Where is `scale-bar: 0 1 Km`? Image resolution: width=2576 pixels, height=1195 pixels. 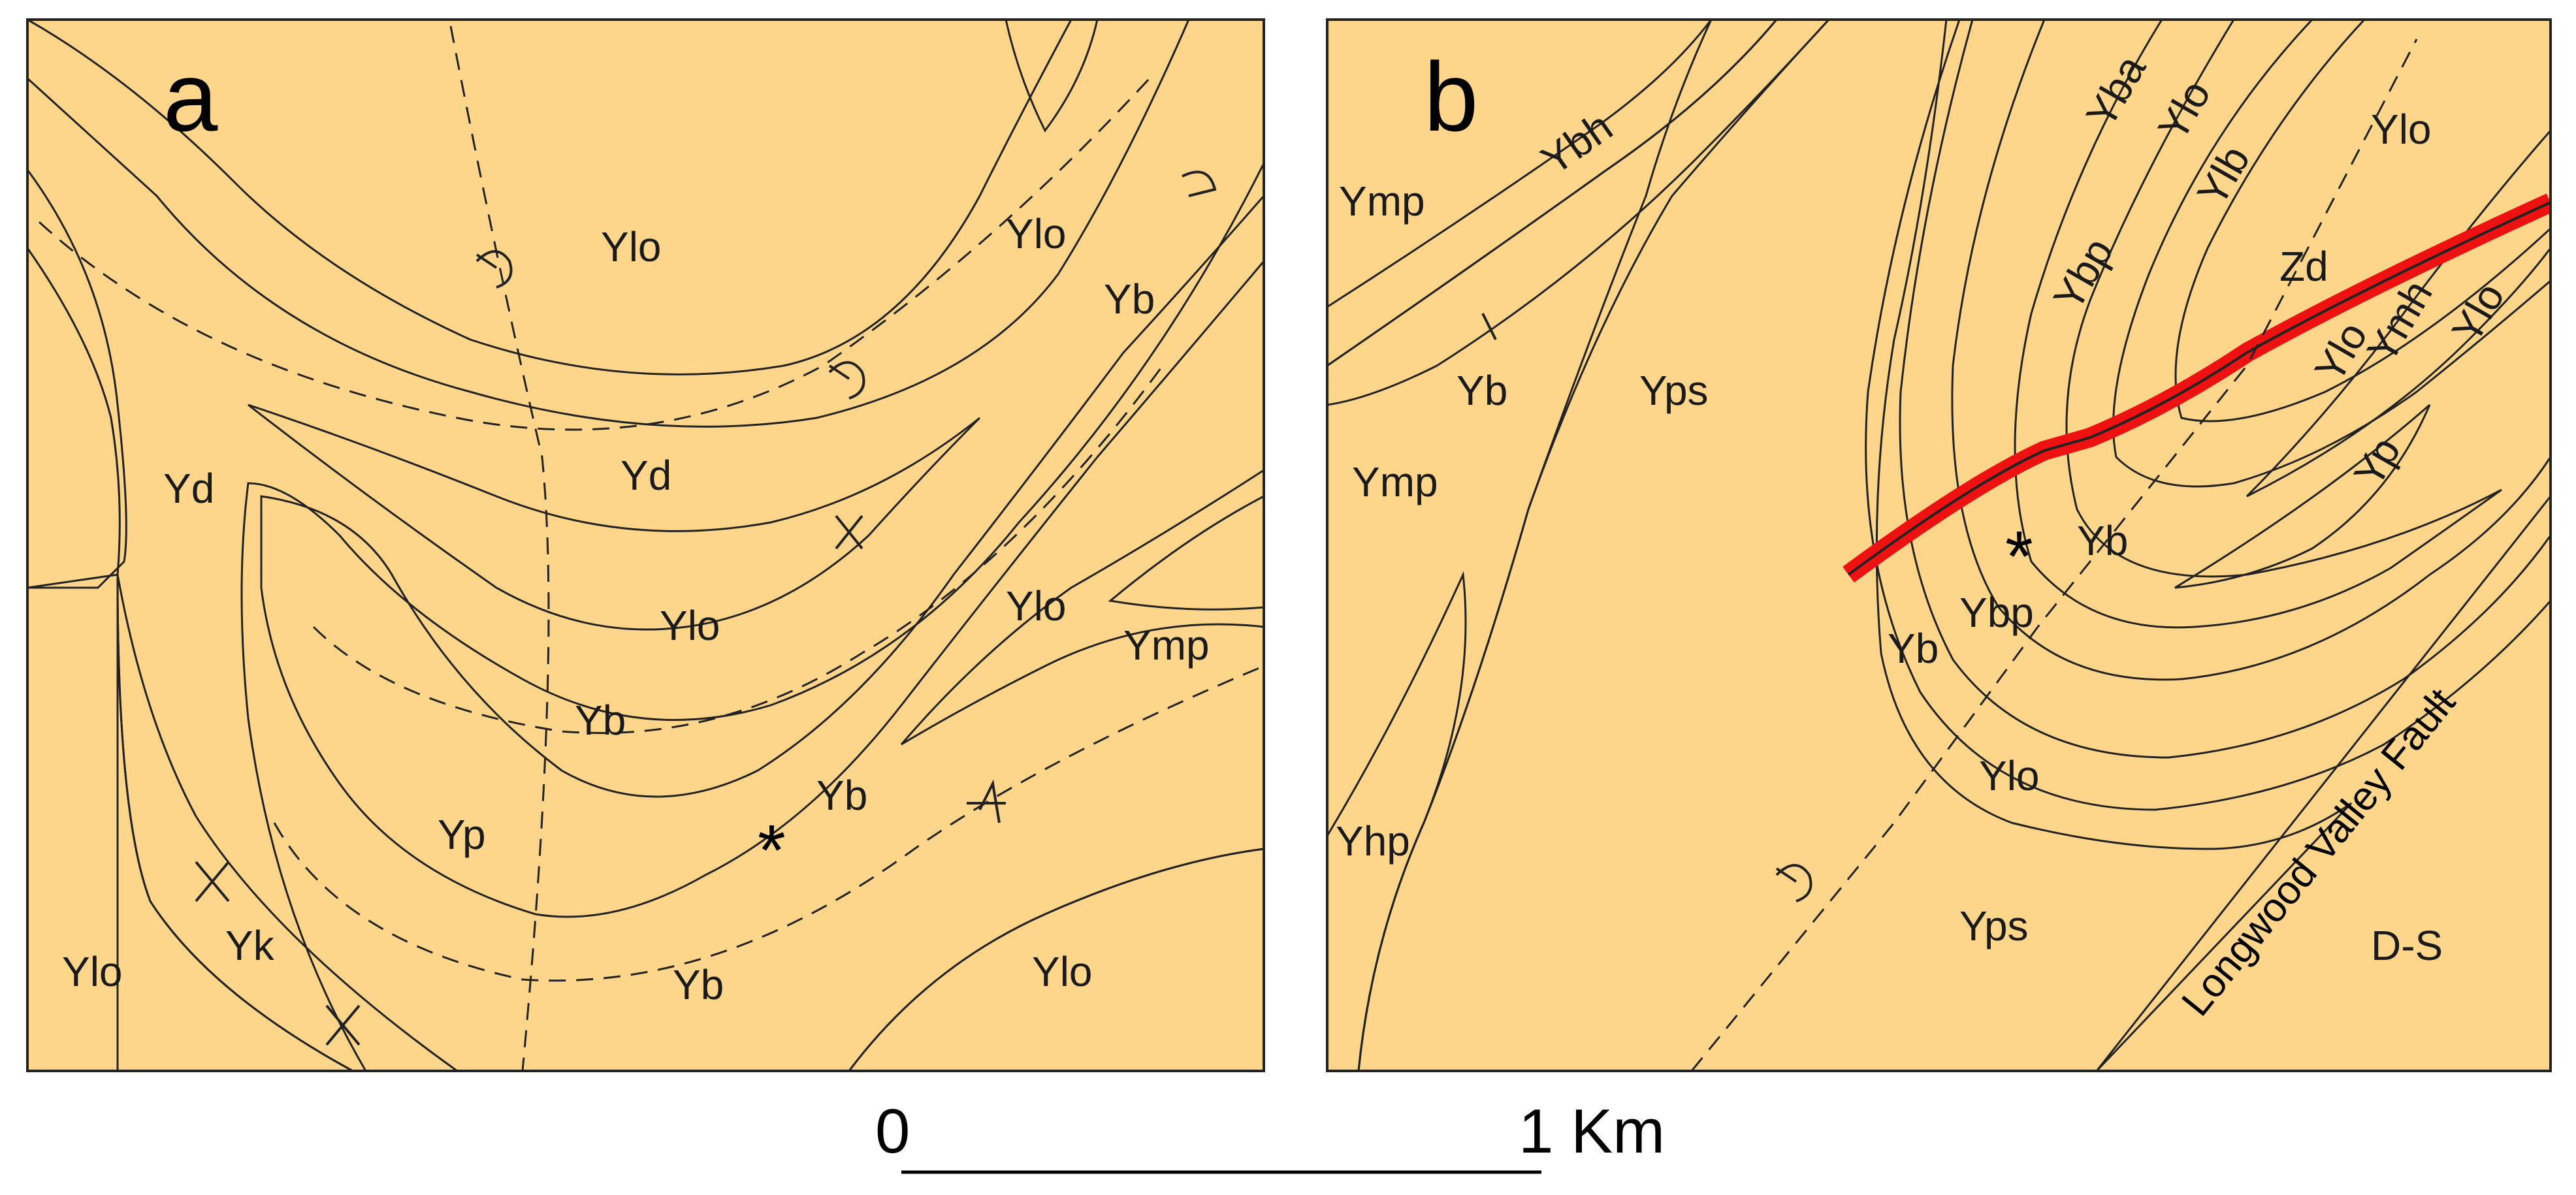 scale-bar: 0 1 Km is located at coordinates (1270, 1135).